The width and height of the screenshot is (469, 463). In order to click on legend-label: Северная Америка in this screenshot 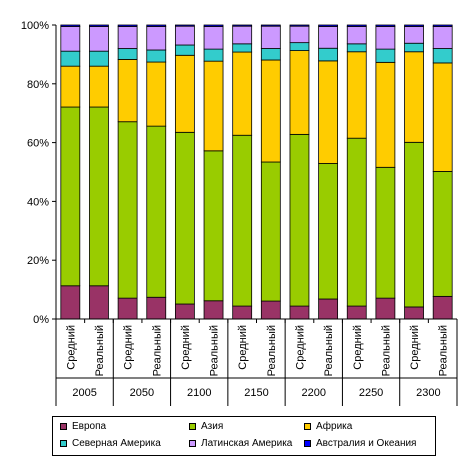, I will do `click(116, 443)`.